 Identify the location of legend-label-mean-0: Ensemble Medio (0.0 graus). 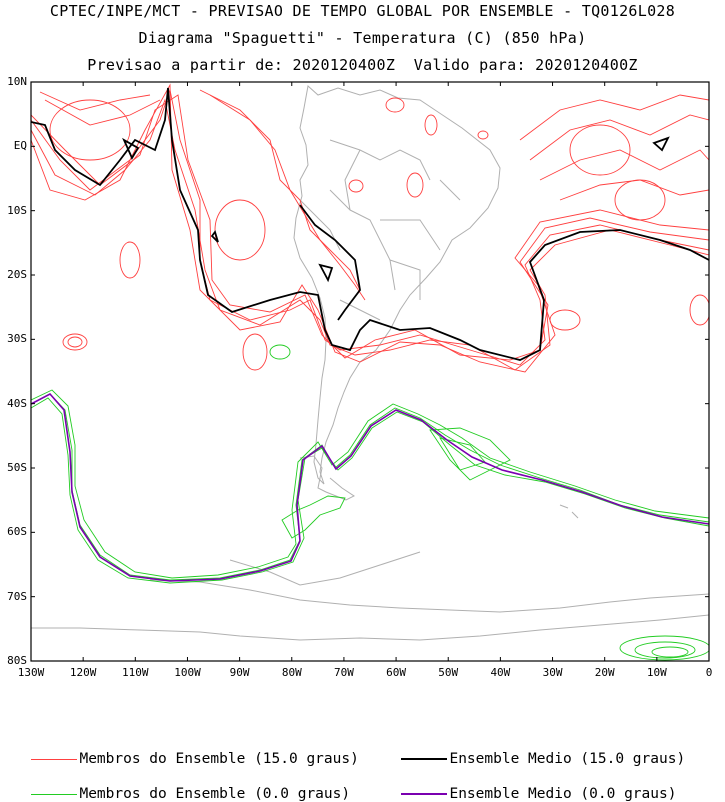
(563, 794).